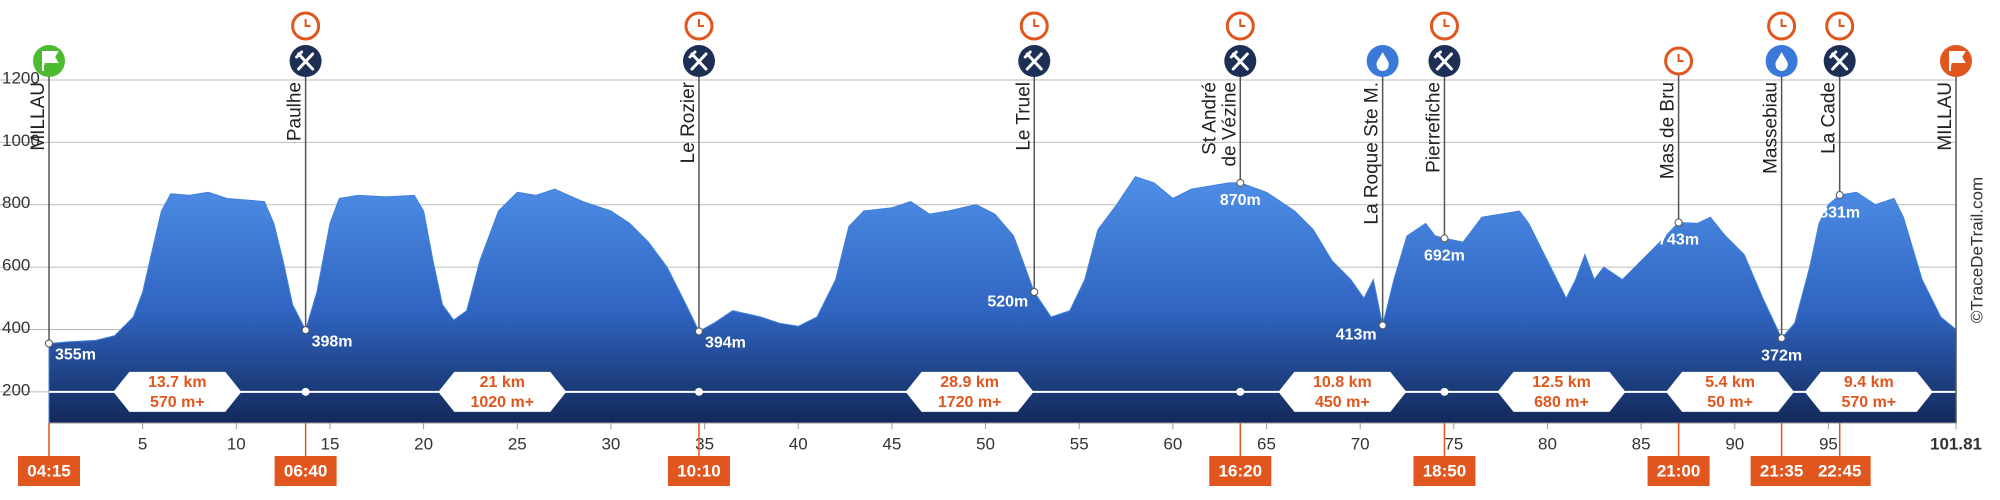 The height and width of the screenshot is (500, 2000). Describe the element at coordinates (725, 343) in the screenshot. I see `elevation-label: 394m` at that location.